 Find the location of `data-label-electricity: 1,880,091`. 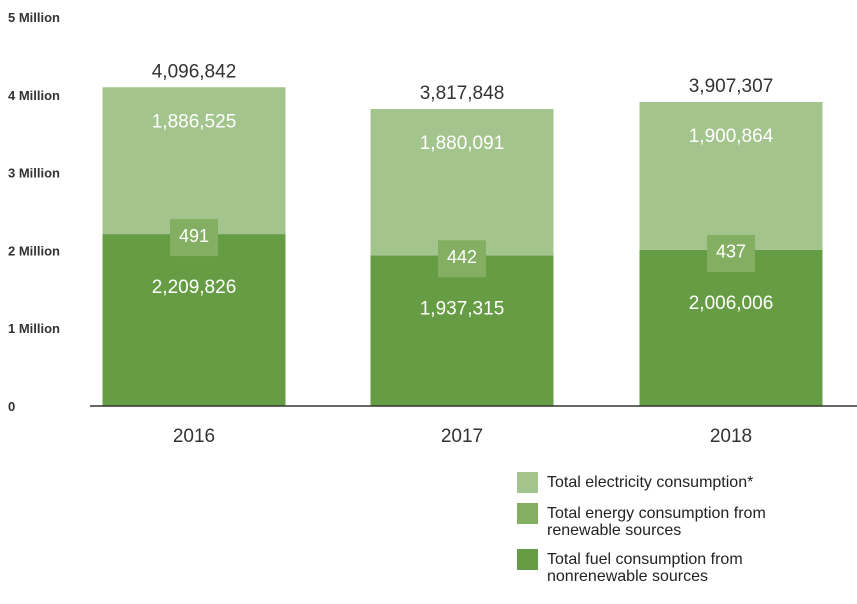

data-label-electricity: 1,880,091 is located at coordinates (462, 143).